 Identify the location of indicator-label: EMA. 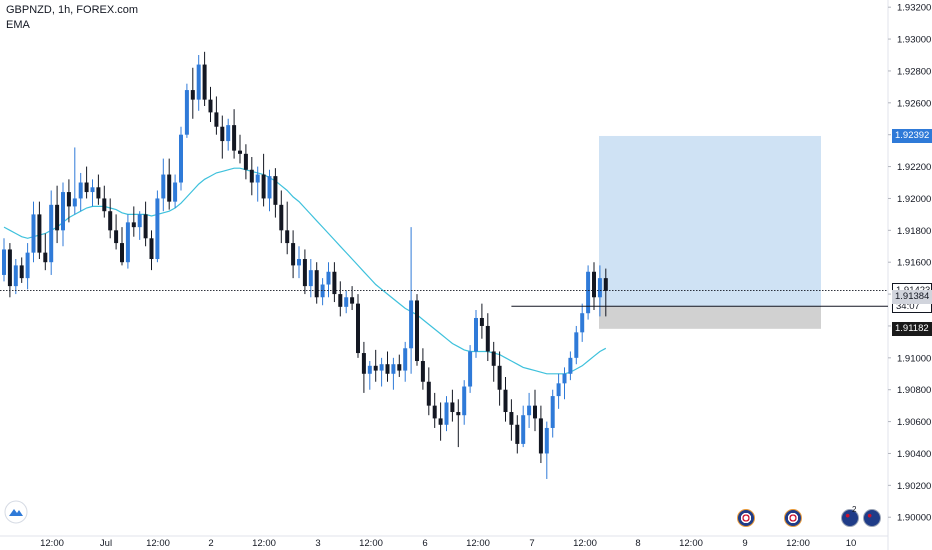
(18, 25).